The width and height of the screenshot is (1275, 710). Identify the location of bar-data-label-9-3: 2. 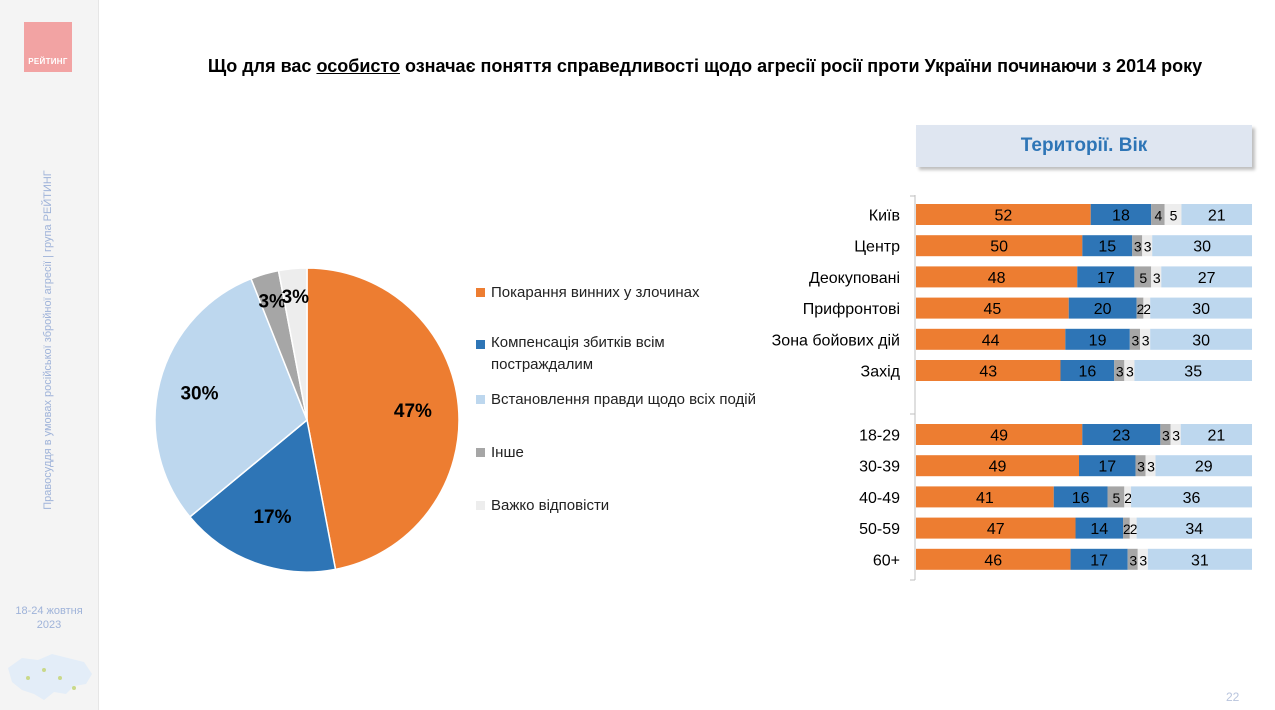
(1134, 529).